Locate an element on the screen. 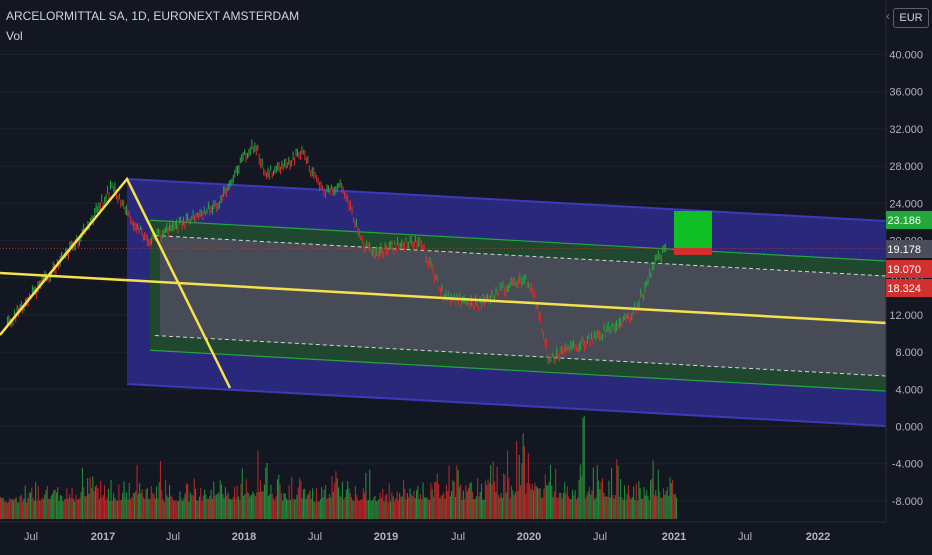 The image size is (932, 555). currency-button: EUR is located at coordinates (911, 18).